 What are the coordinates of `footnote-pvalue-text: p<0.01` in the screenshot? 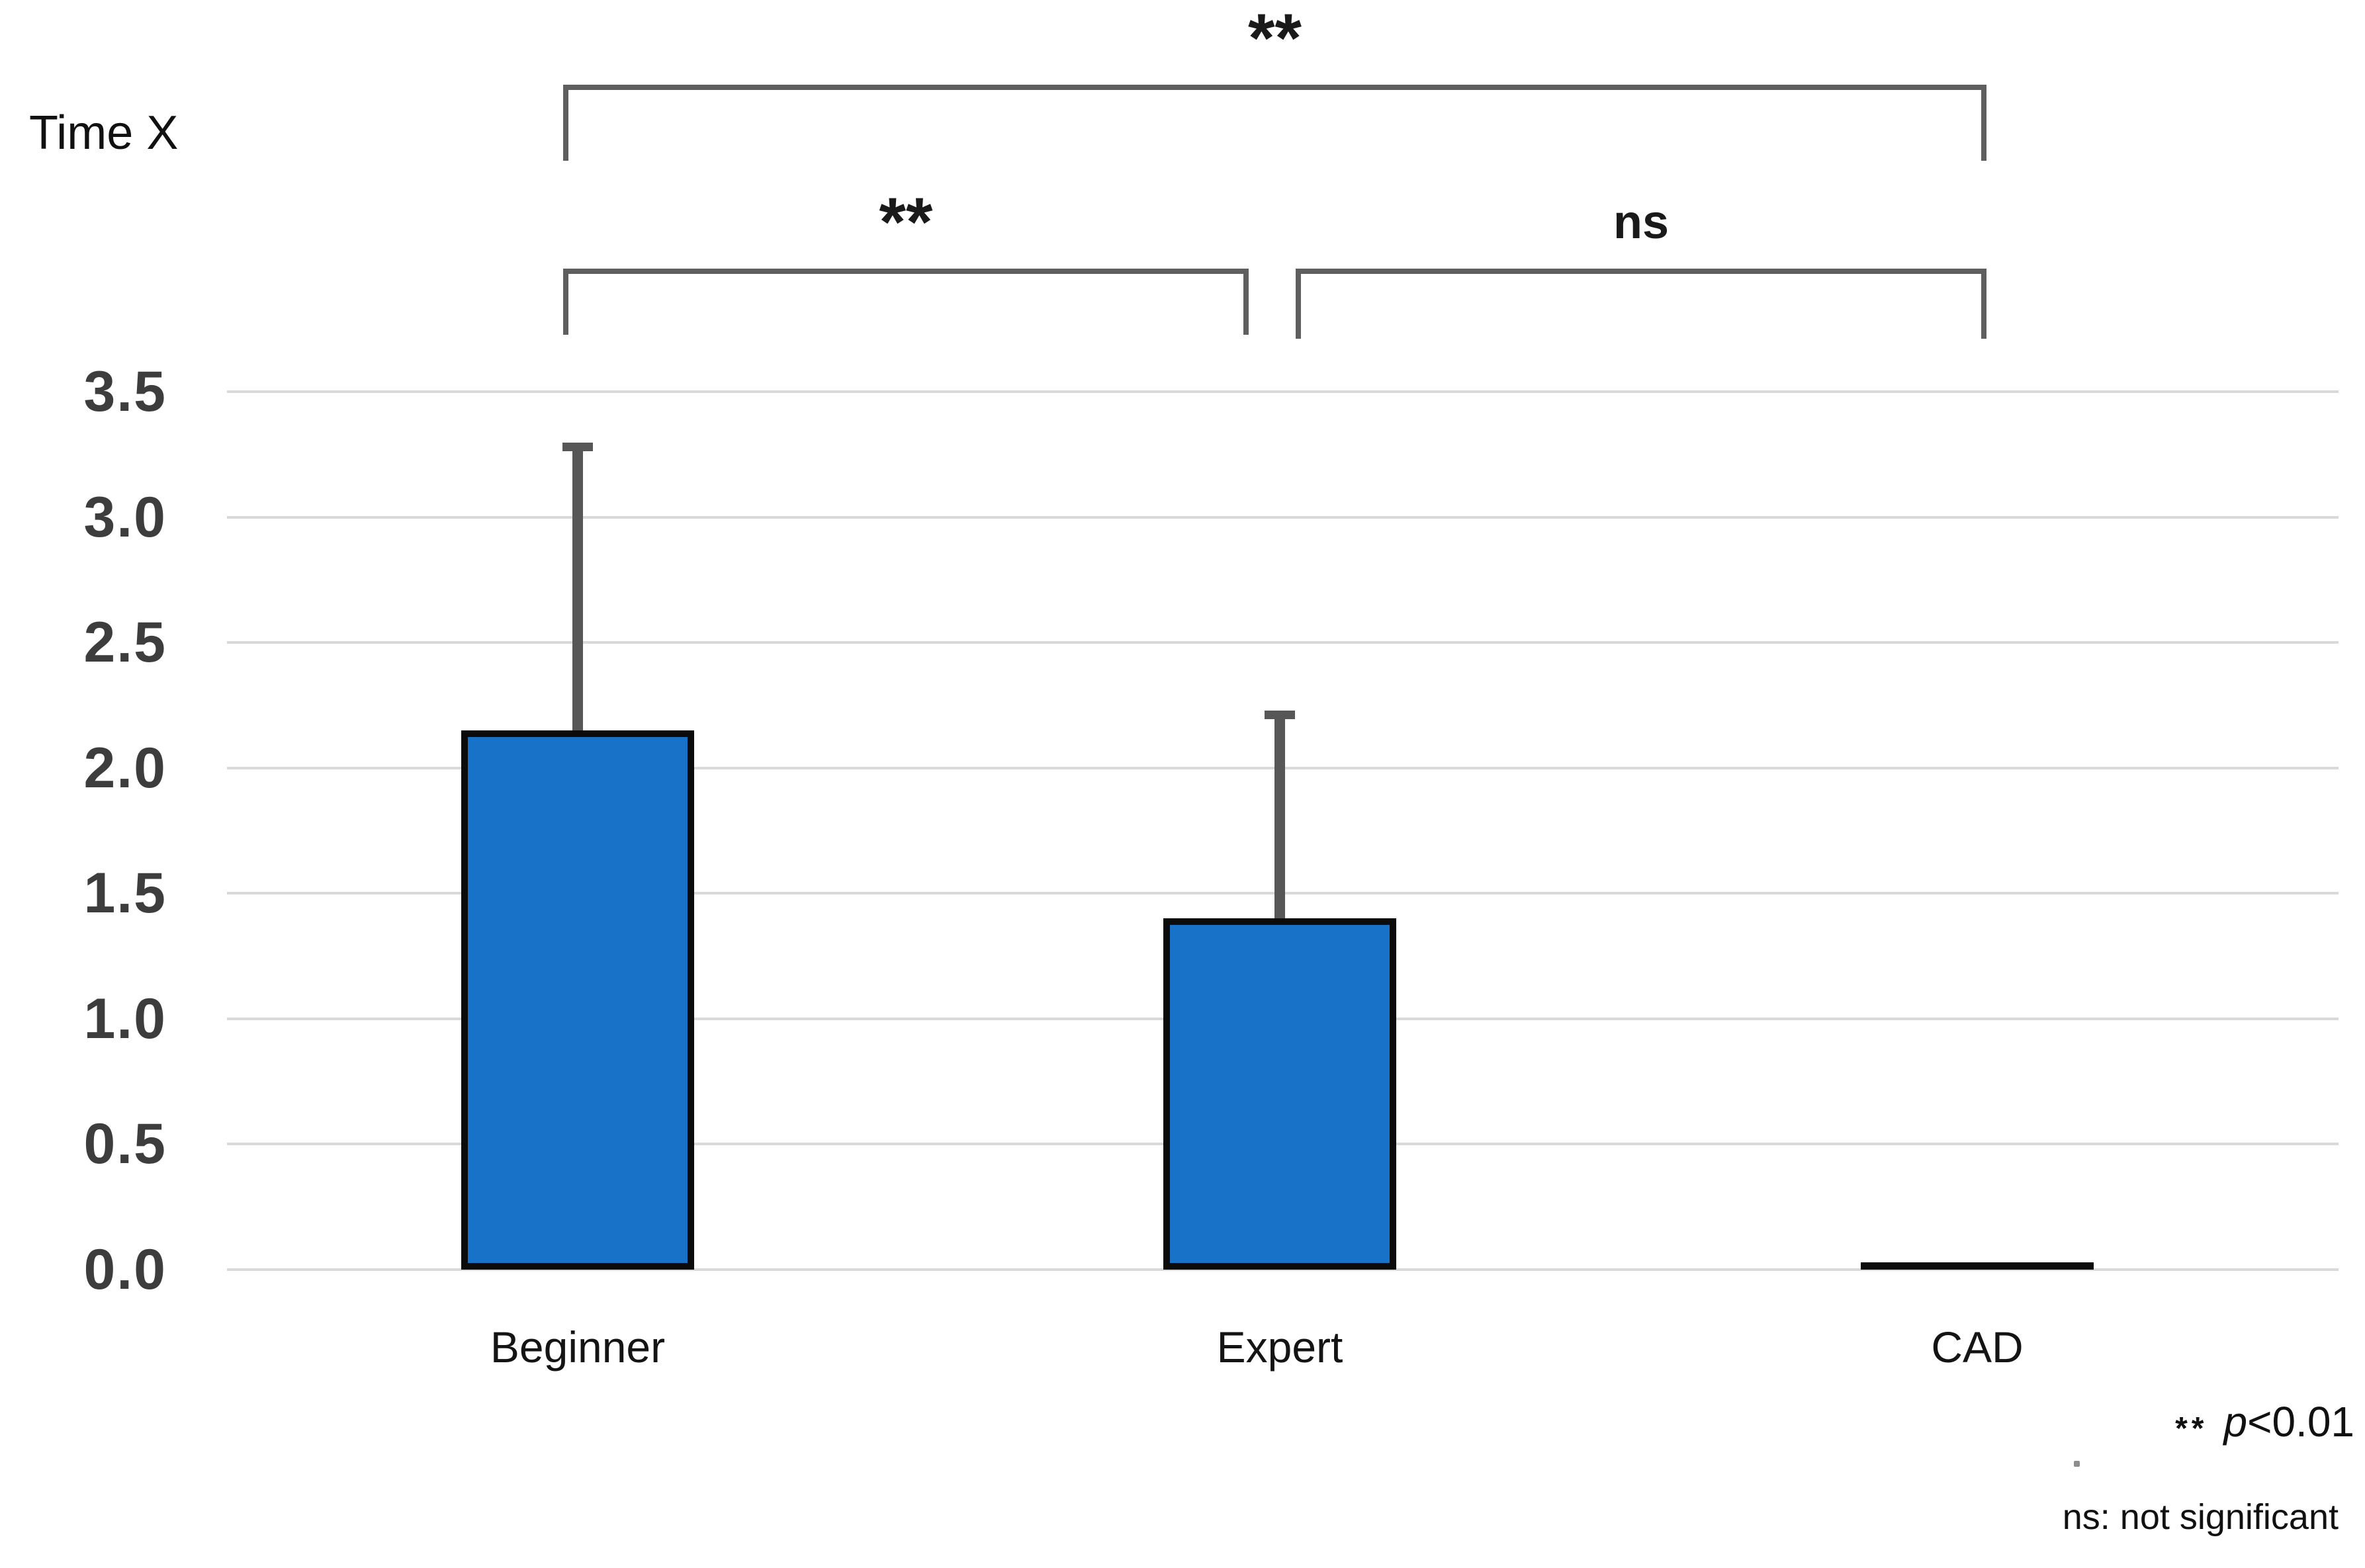 It's located at (2288, 1422).